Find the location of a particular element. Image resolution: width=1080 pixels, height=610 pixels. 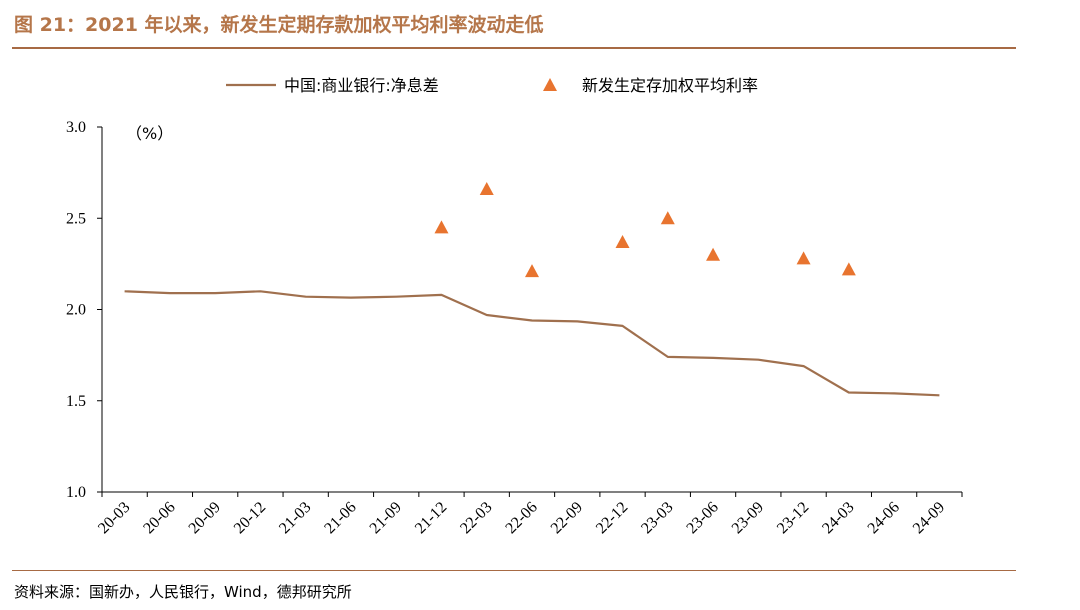

x-tick-label: 20-03 is located at coordinates (114, 518).